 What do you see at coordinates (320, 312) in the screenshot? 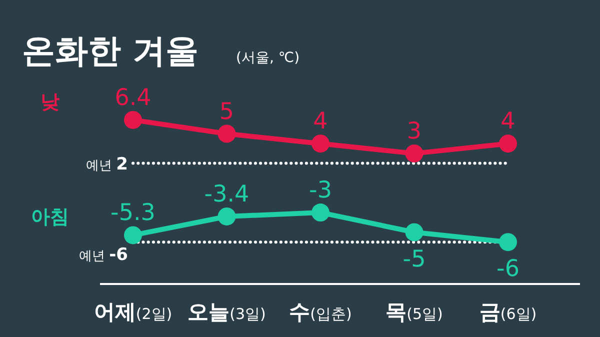
I see `x-tick-label: 수(입춘)` at bounding box center [320, 312].